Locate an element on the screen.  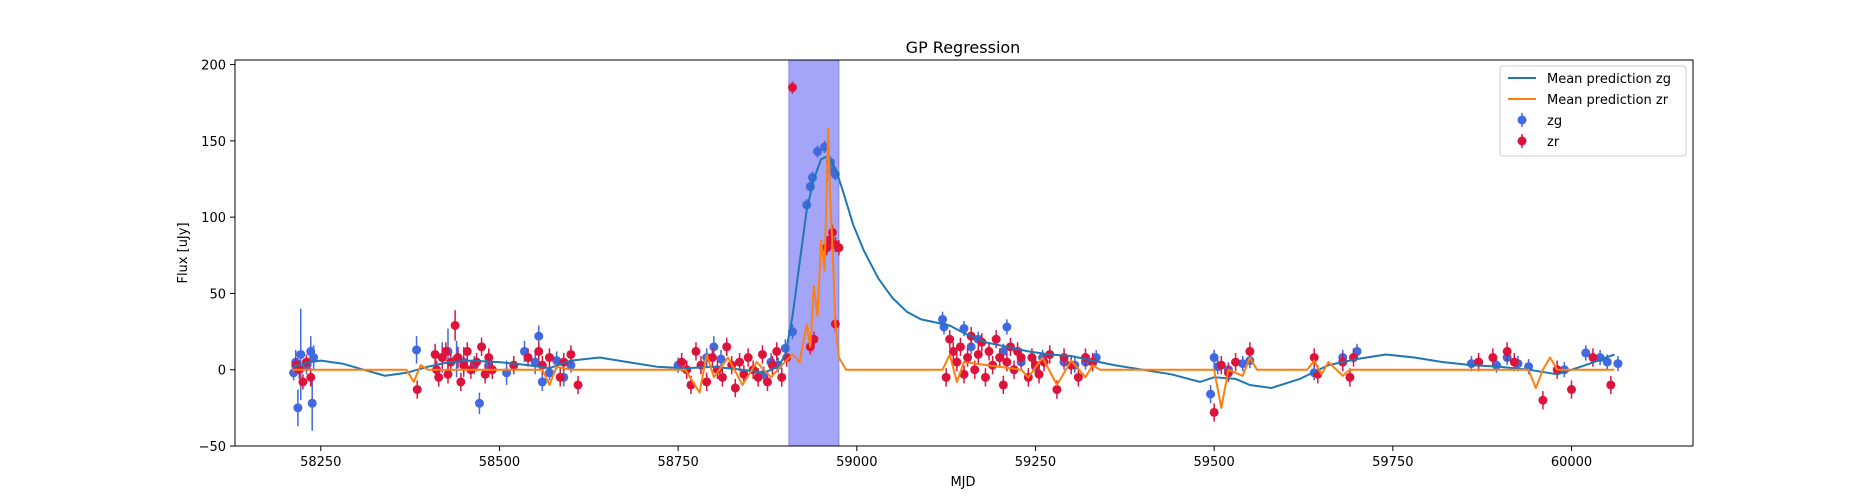
x-tick-label: 60000 is located at coordinates (1571, 462).